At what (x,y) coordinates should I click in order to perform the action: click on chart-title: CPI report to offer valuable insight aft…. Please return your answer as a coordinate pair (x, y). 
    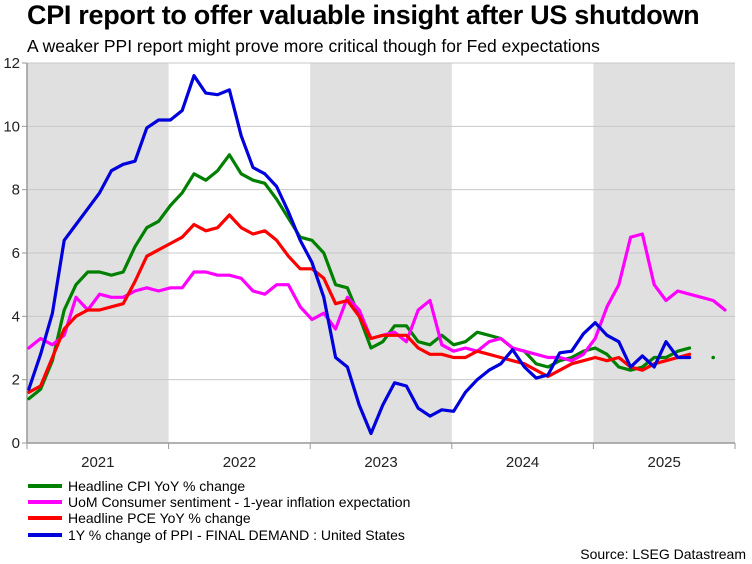
    Looking at the image, I should click on (363, 15).